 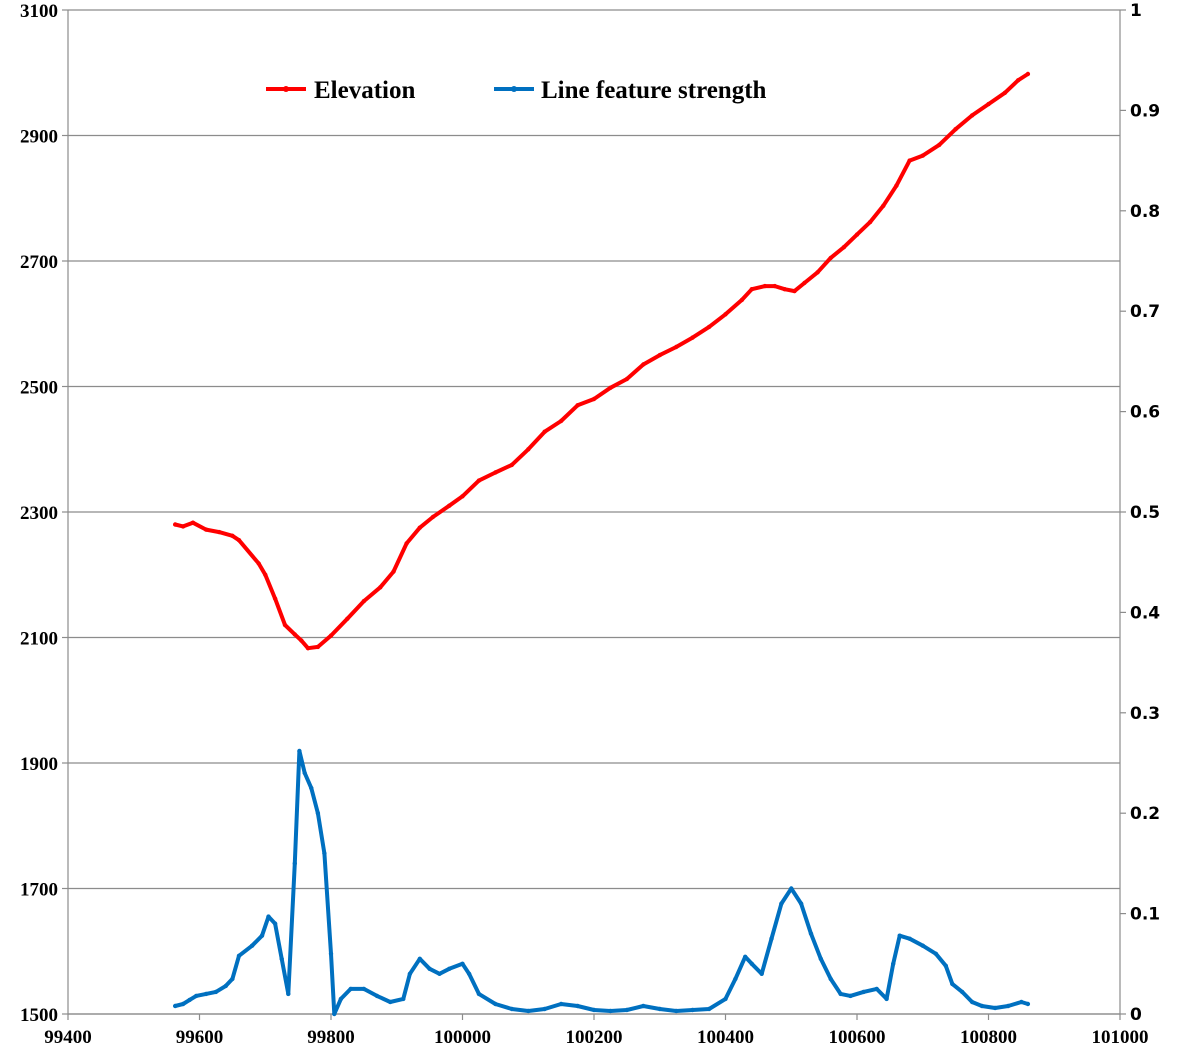 What do you see at coordinates (1120, 1037) in the screenshot?
I see `x-tick-label: 101000` at bounding box center [1120, 1037].